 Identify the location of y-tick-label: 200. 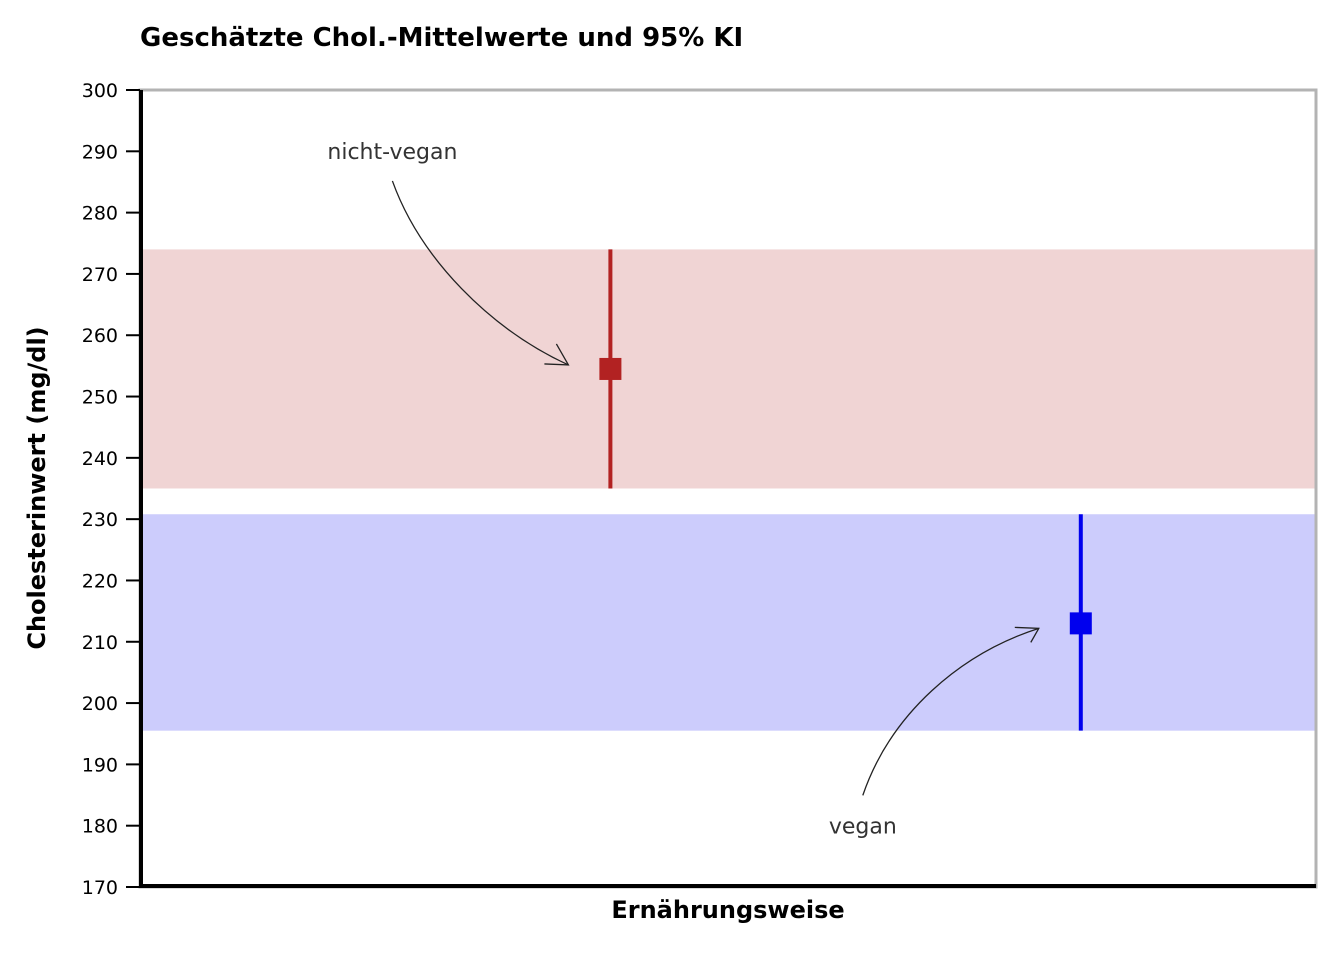
(100, 704).